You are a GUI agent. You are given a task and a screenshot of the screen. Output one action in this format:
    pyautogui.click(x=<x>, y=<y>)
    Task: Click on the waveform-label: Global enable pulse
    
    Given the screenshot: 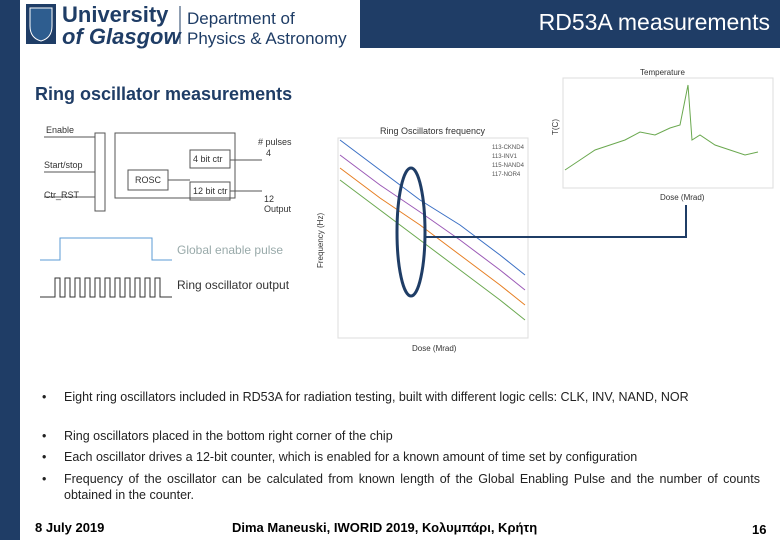 What is the action you would take?
    pyautogui.click(x=230, y=250)
    